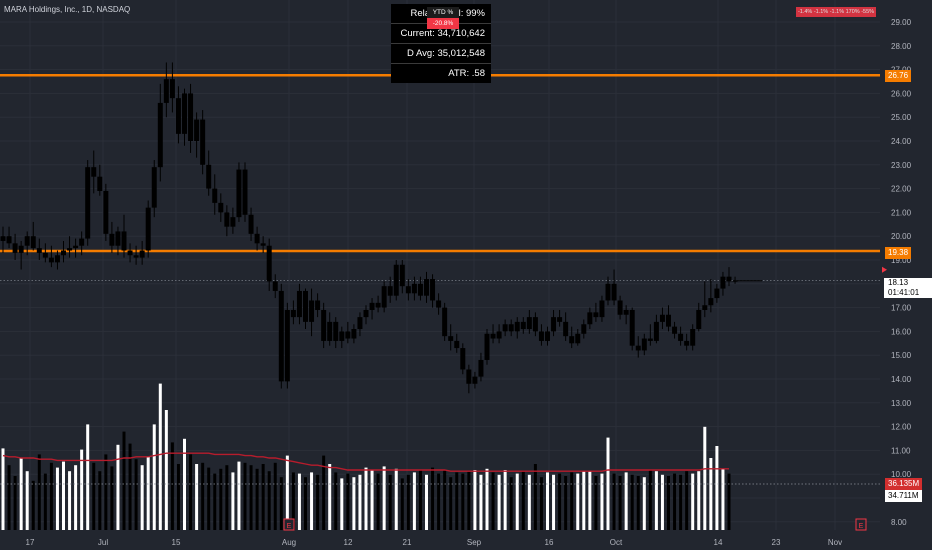  Describe the element at coordinates (289, 524) in the screenshot. I see `earnings-icon` at that location.